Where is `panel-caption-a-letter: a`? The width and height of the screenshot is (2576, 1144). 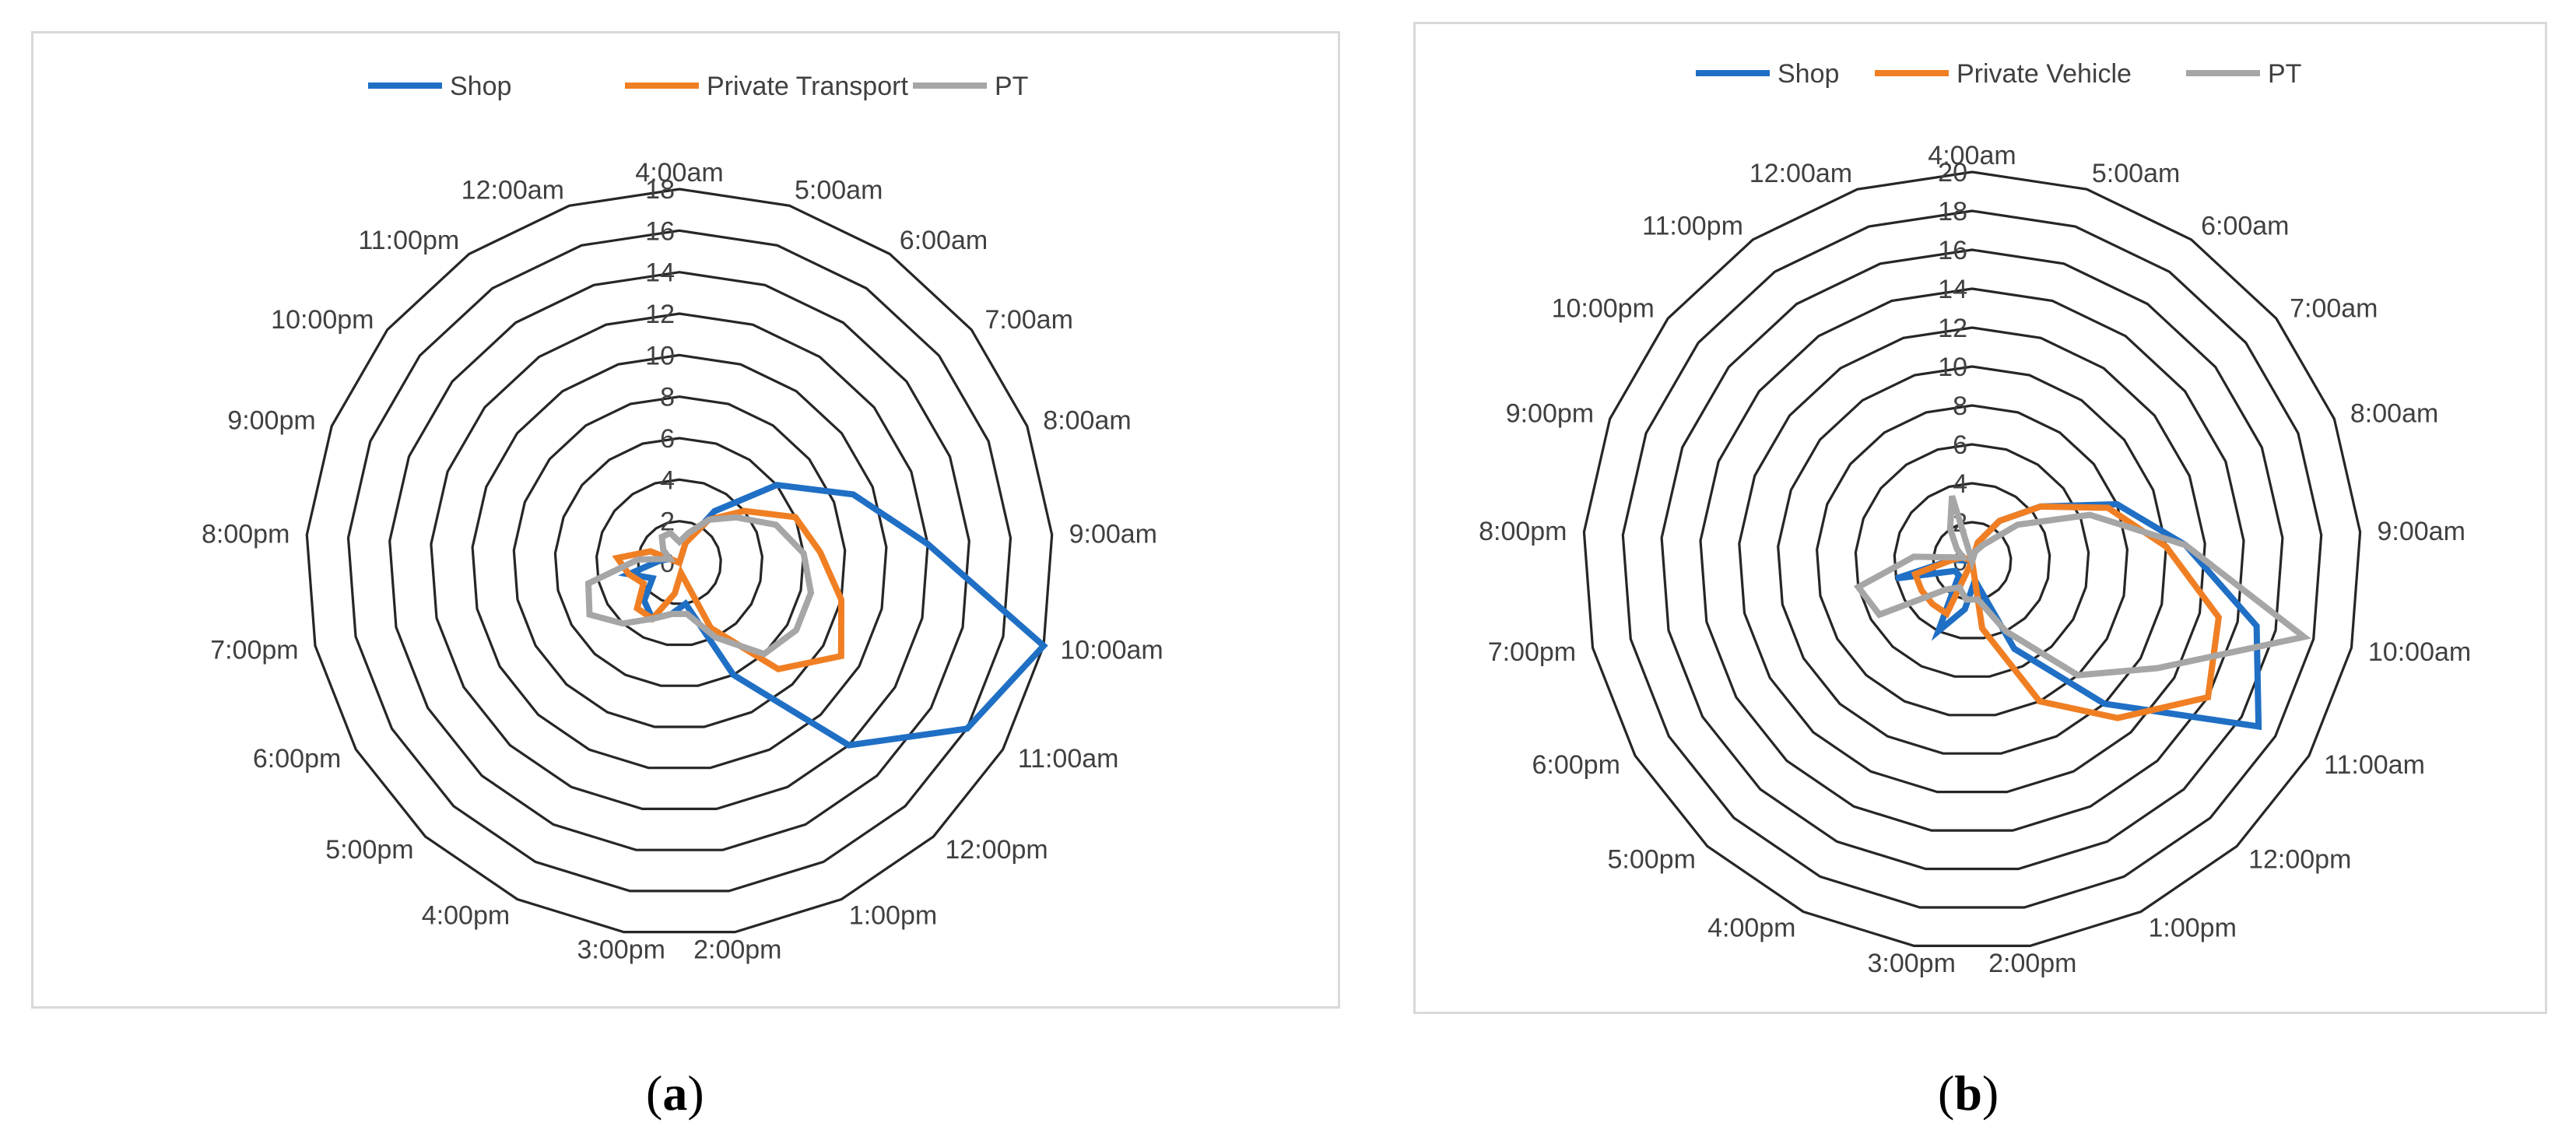 panel-caption-a-letter: a is located at coordinates (675, 1093).